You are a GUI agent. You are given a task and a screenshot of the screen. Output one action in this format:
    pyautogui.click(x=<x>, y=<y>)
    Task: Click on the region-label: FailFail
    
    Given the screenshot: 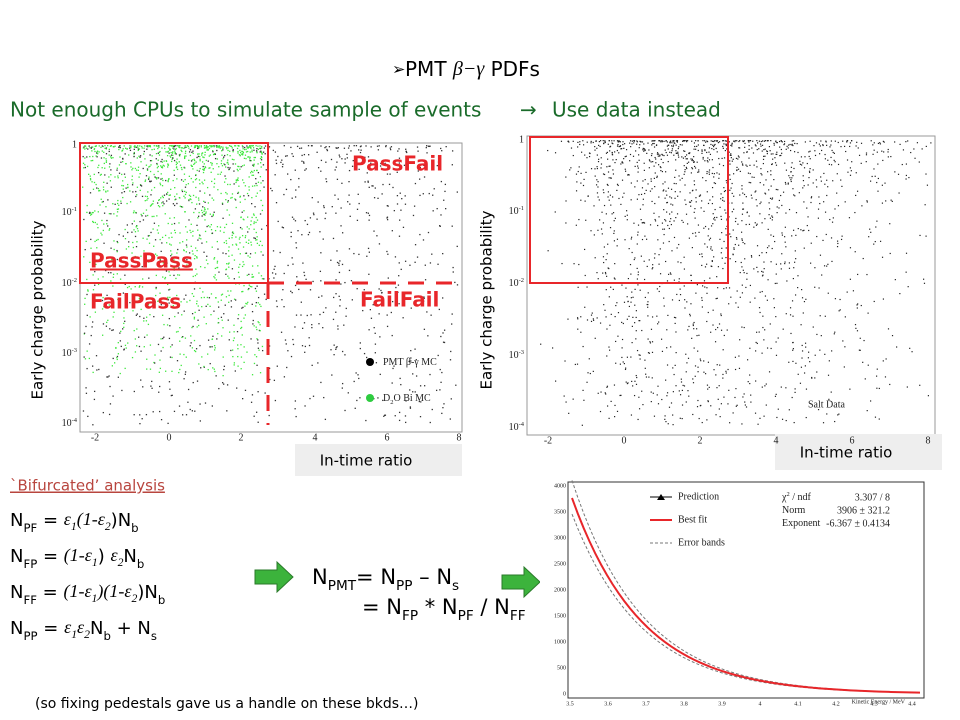 What is the action you would take?
    pyautogui.click(x=399, y=300)
    